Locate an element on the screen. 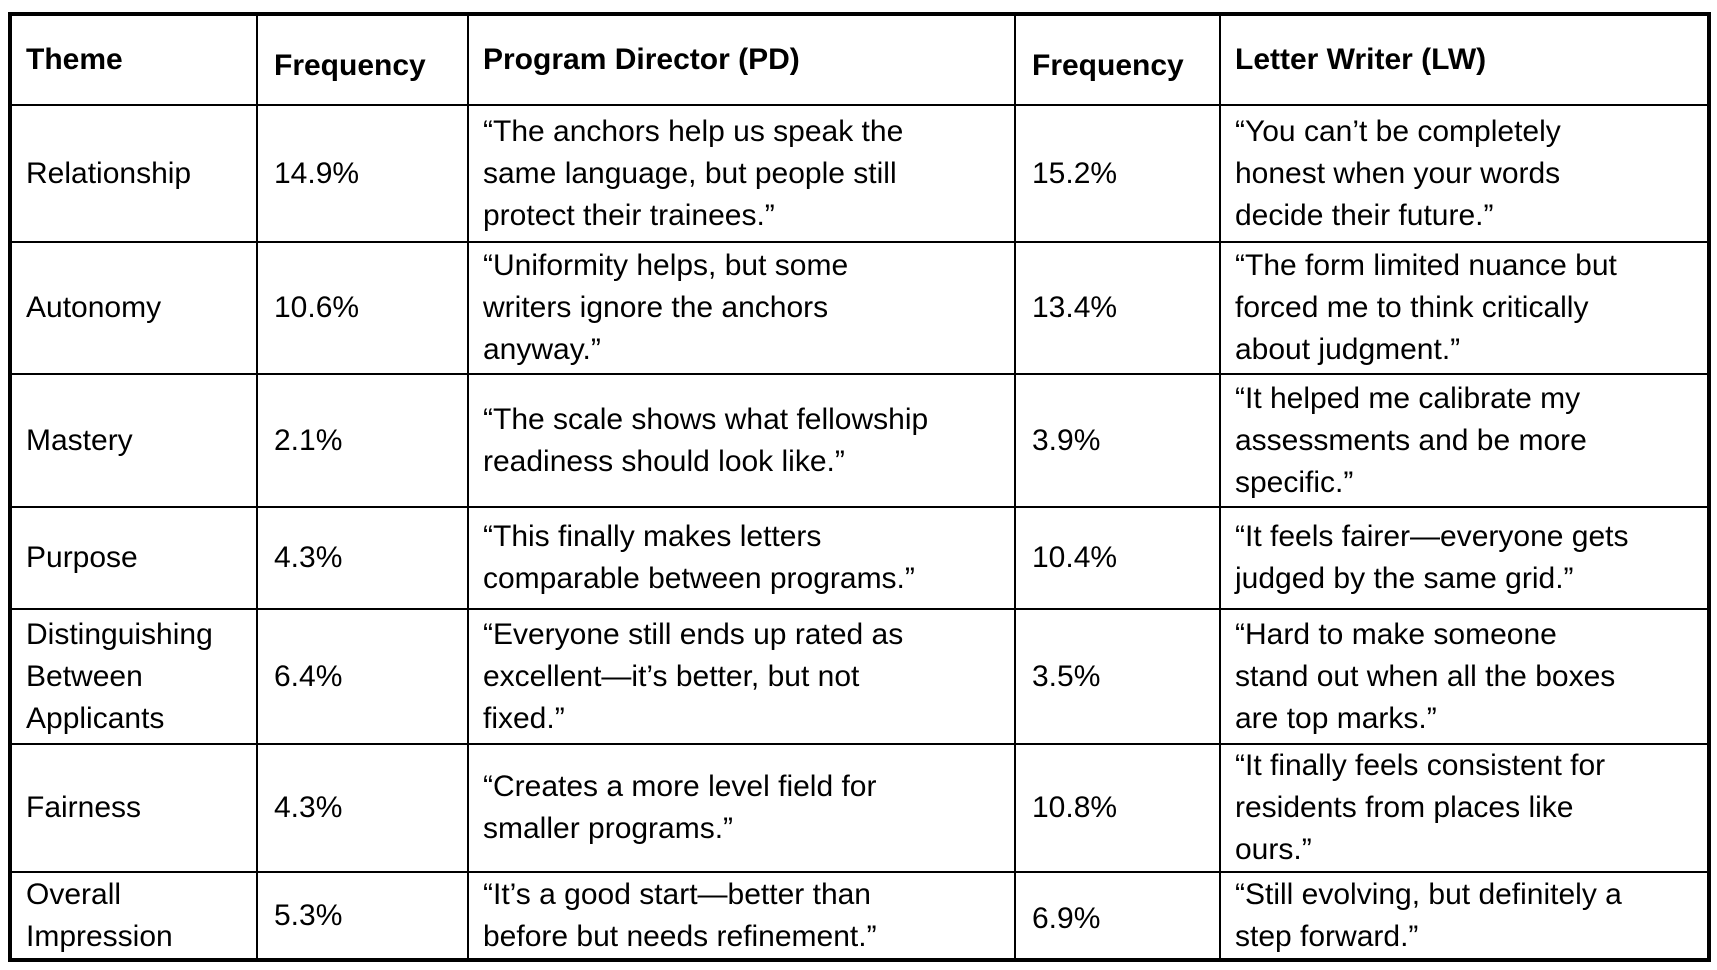 The image size is (1717, 970). header-program-director: Program Director (PD) is located at coordinates (741, 59).